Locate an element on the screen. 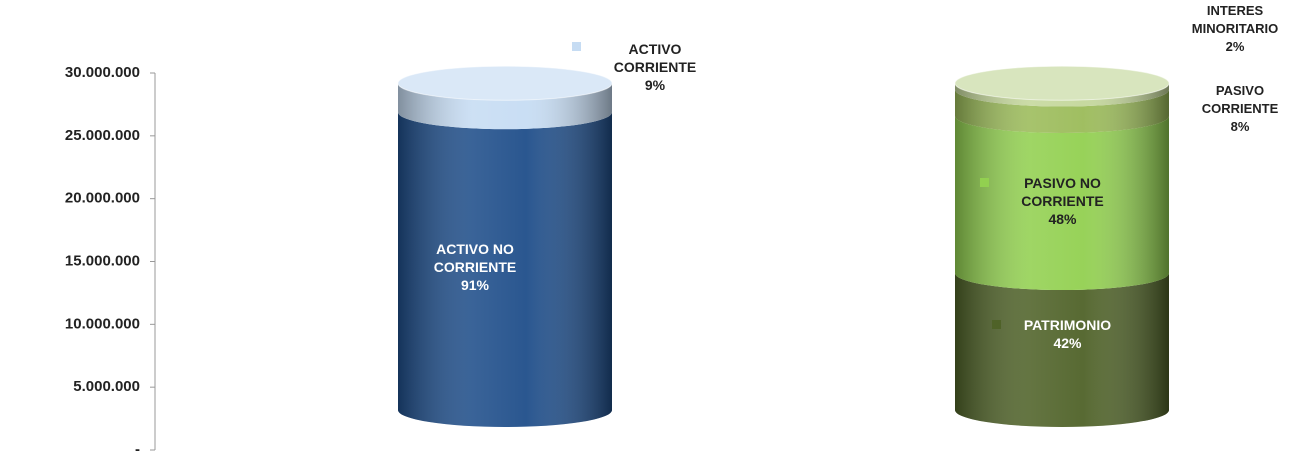 This screenshot has height=452, width=1302. data-label: ACTIVO NO CORRIENTE 91% is located at coordinates (475, 267).